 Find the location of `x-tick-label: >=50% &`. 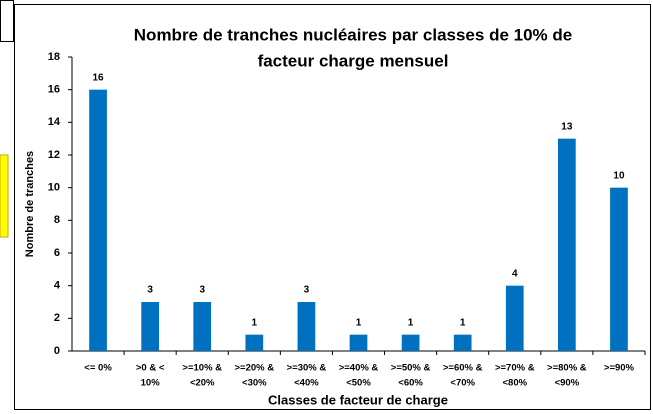

x-tick-label: >=50% & is located at coordinates (411, 368).